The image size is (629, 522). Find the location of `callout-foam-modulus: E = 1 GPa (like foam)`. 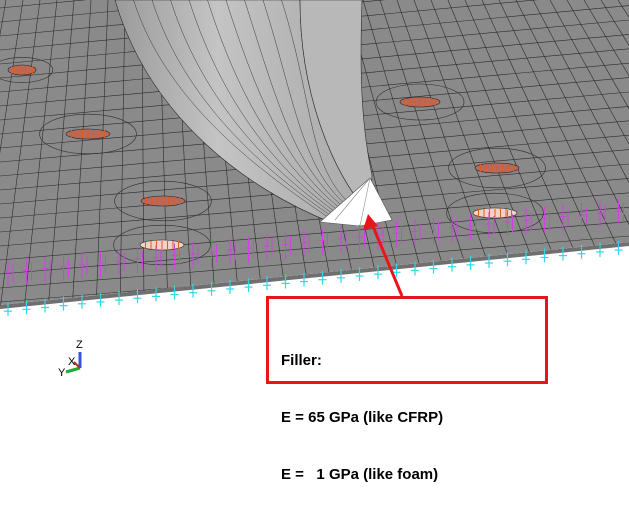

callout-foam-modulus: E = 1 GPa (like foam) is located at coordinates (360, 474).